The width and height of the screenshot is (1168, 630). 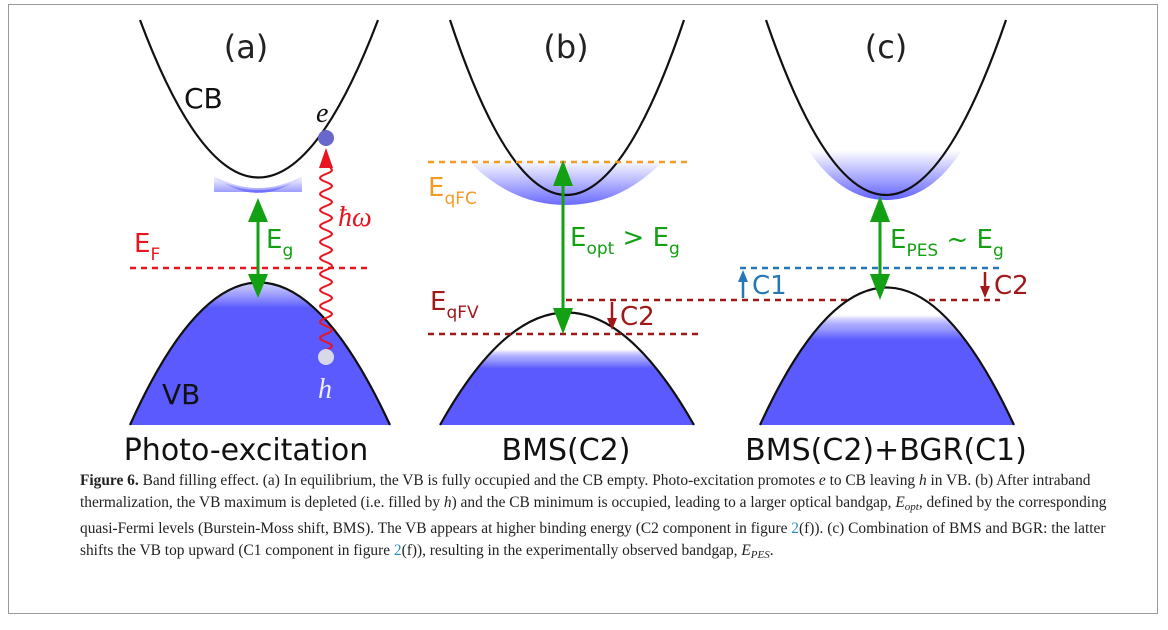 I want to click on epes-arrow-head-up, so click(x=880, y=209).